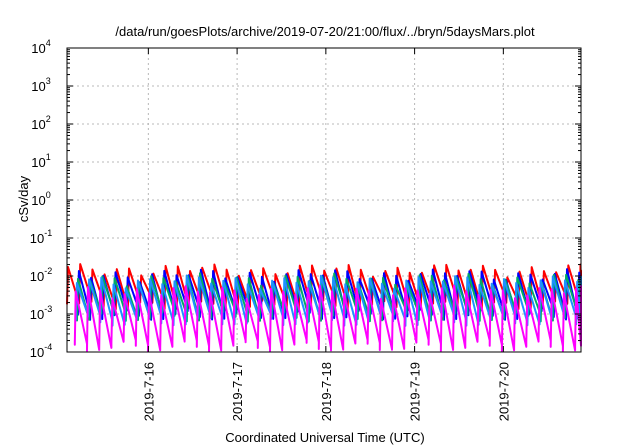  What do you see at coordinates (40, 123) in the screenshot?
I see `y-tick-label: 10²` at bounding box center [40, 123].